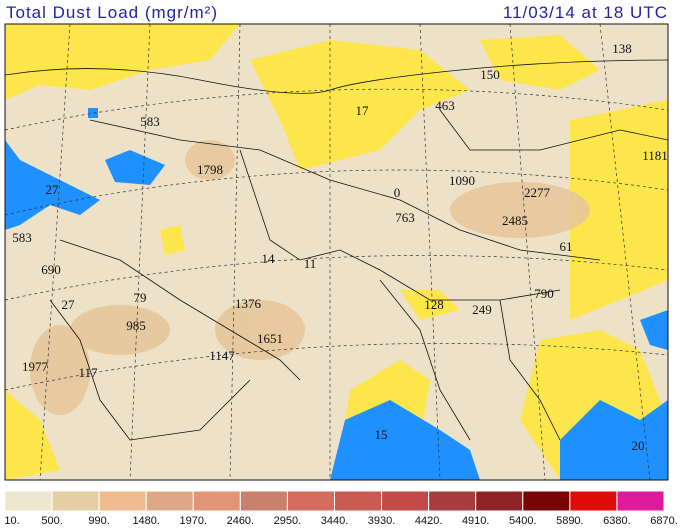 The height and width of the screenshot is (530, 694). Describe the element at coordinates (462, 180) in the screenshot. I see `map-value-label: 1090` at that location.